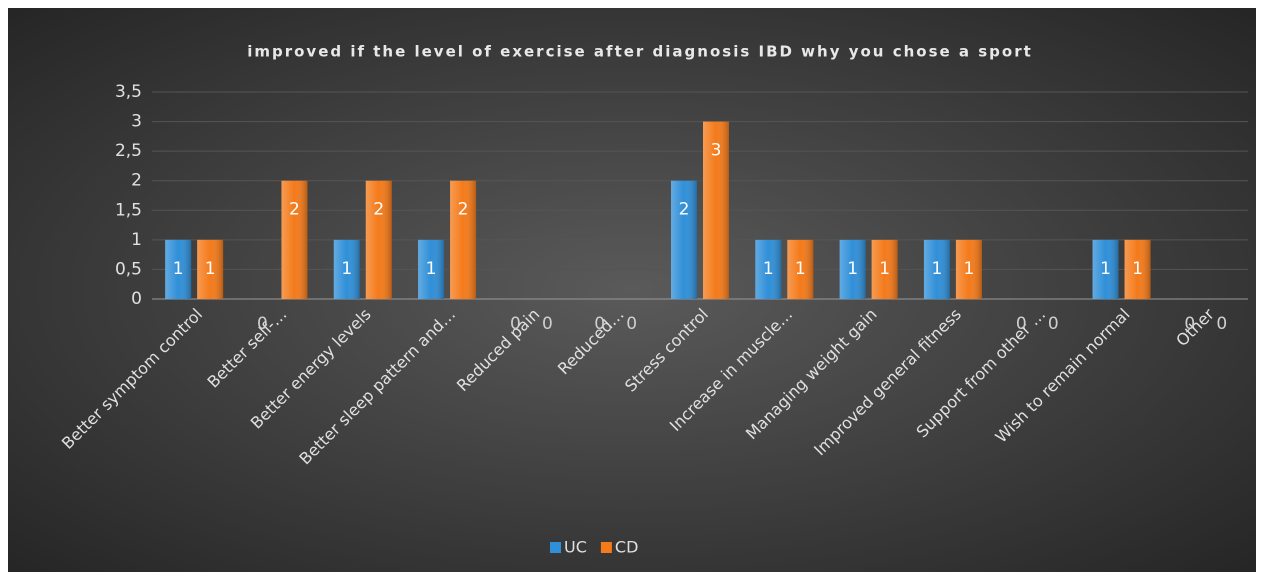 This screenshot has height=584, width=1274. Describe the element at coordinates (136, 240) in the screenshot. I see `y-tick-label: 1` at that location.